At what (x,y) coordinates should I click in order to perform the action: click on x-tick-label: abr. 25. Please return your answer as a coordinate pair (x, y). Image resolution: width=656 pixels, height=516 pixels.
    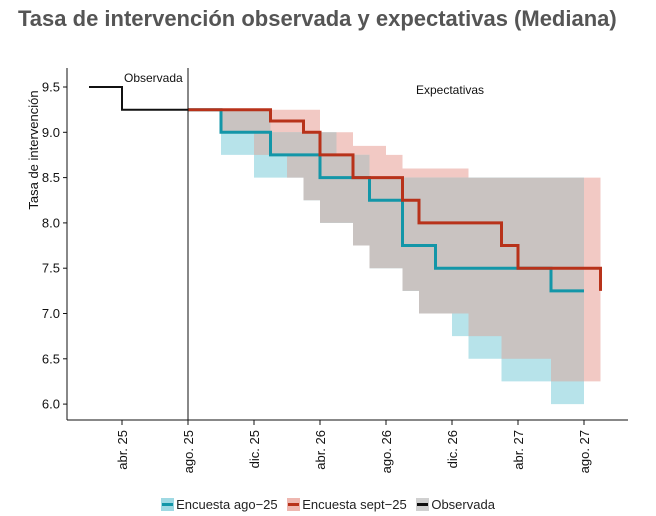
    Looking at the image, I should click on (122, 450).